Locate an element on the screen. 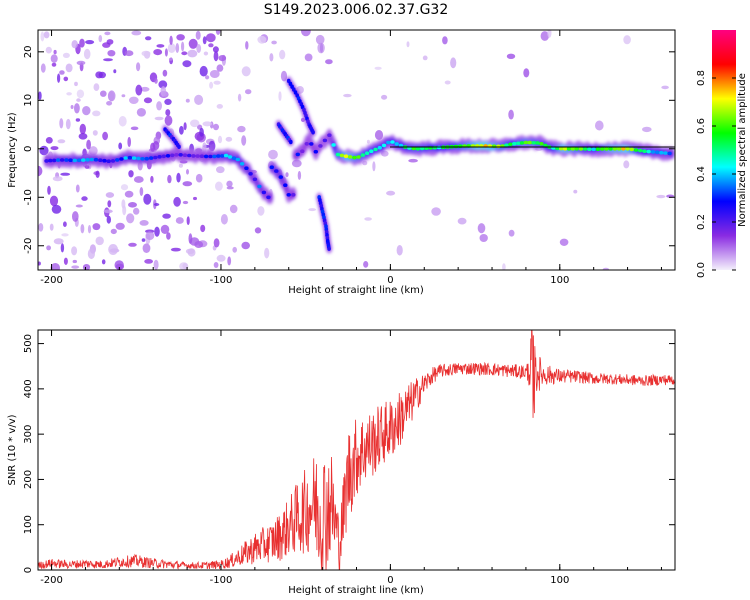 Image resolution: width=750 pixels, height=600 pixels. colorbar-tick-label: 0.2 is located at coordinates (701, 222).